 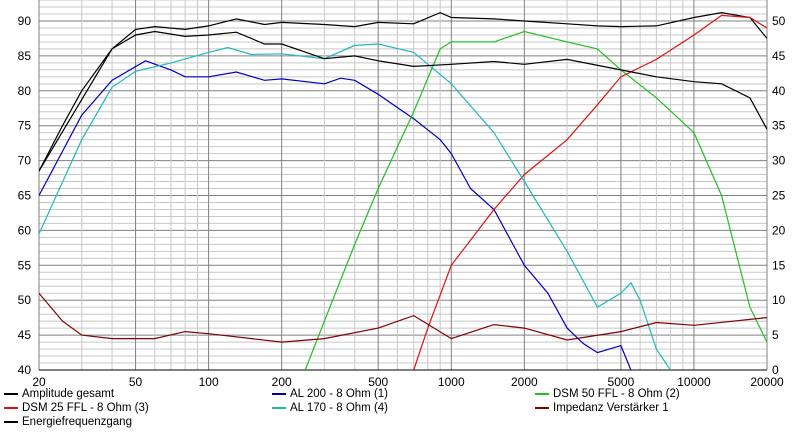 What do you see at coordinates (68, 394) in the screenshot?
I see `legend-label: Amplitude gesamt` at bounding box center [68, 394].